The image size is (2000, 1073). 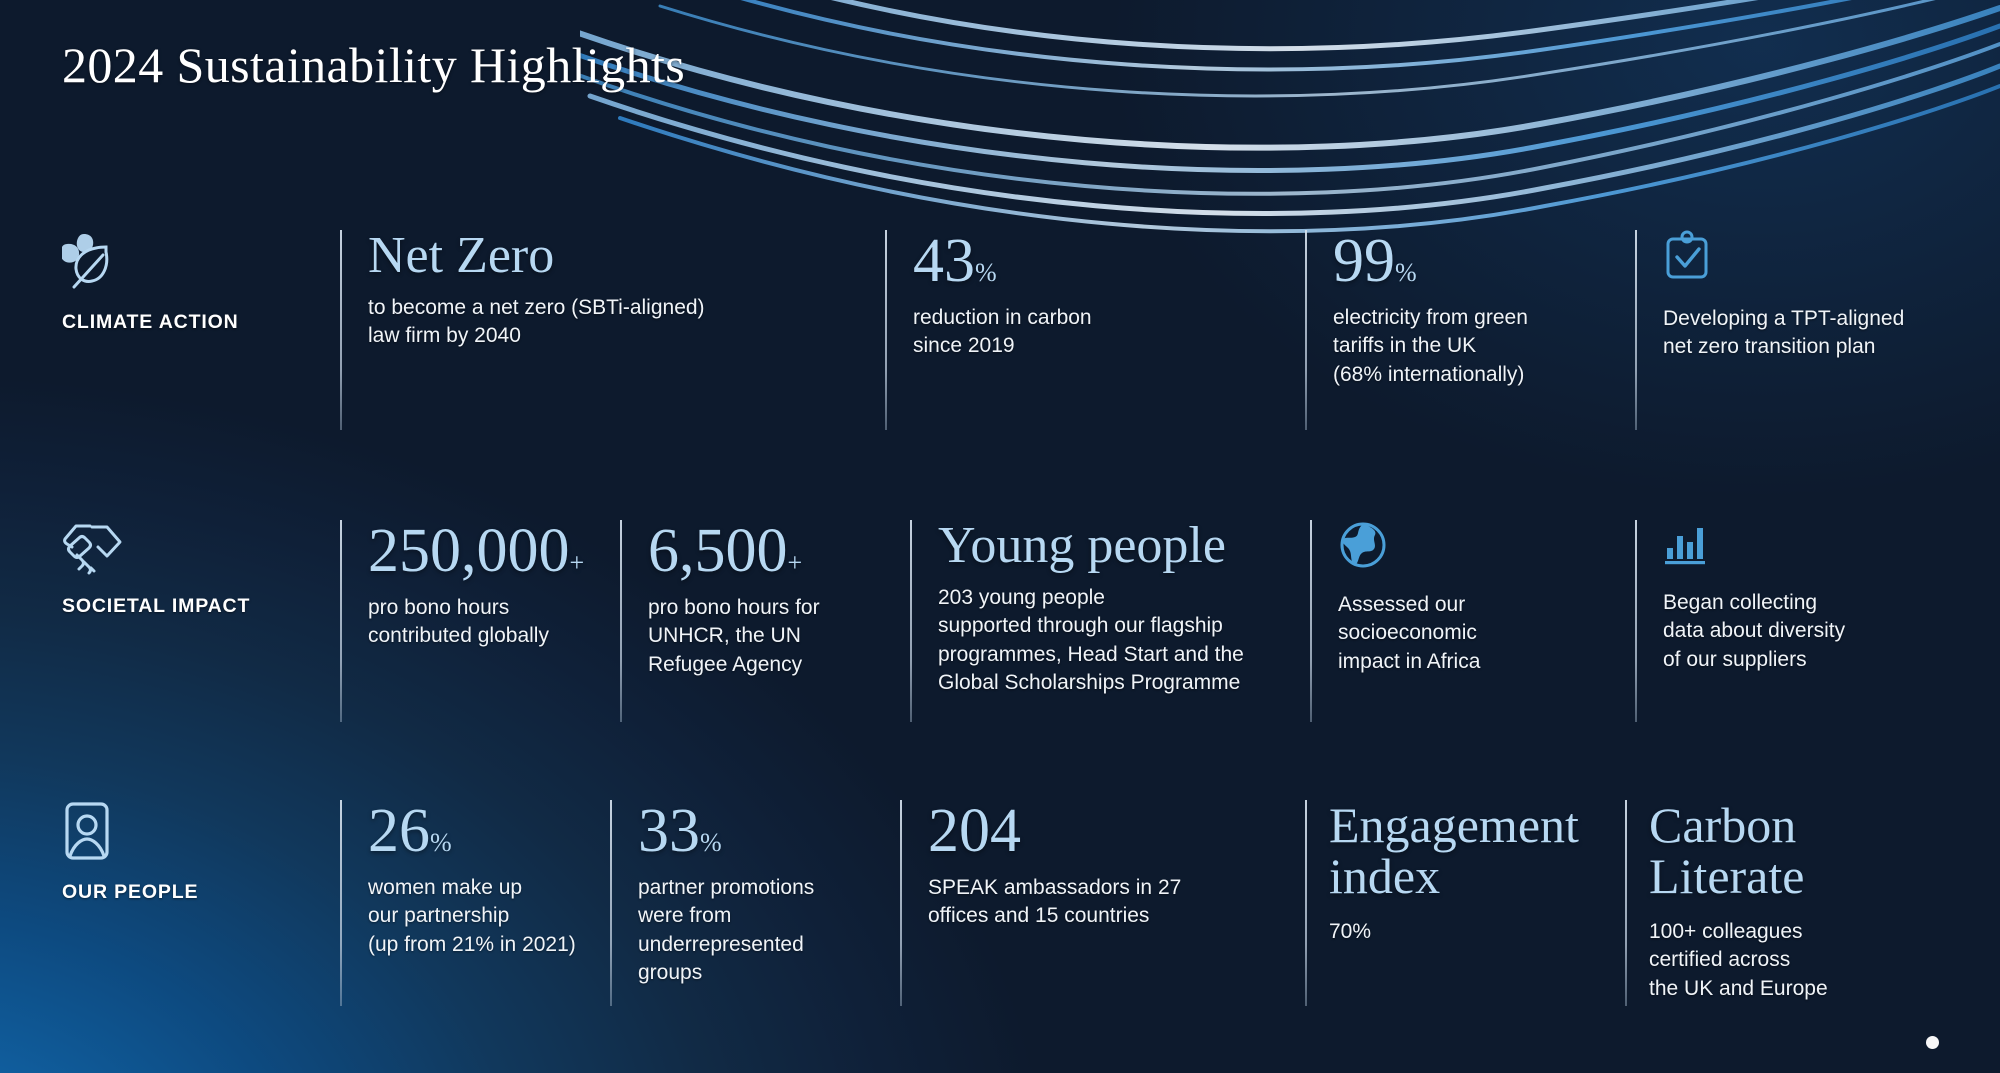 I want to click on stat-value: 43, so click(x=944, y=261).